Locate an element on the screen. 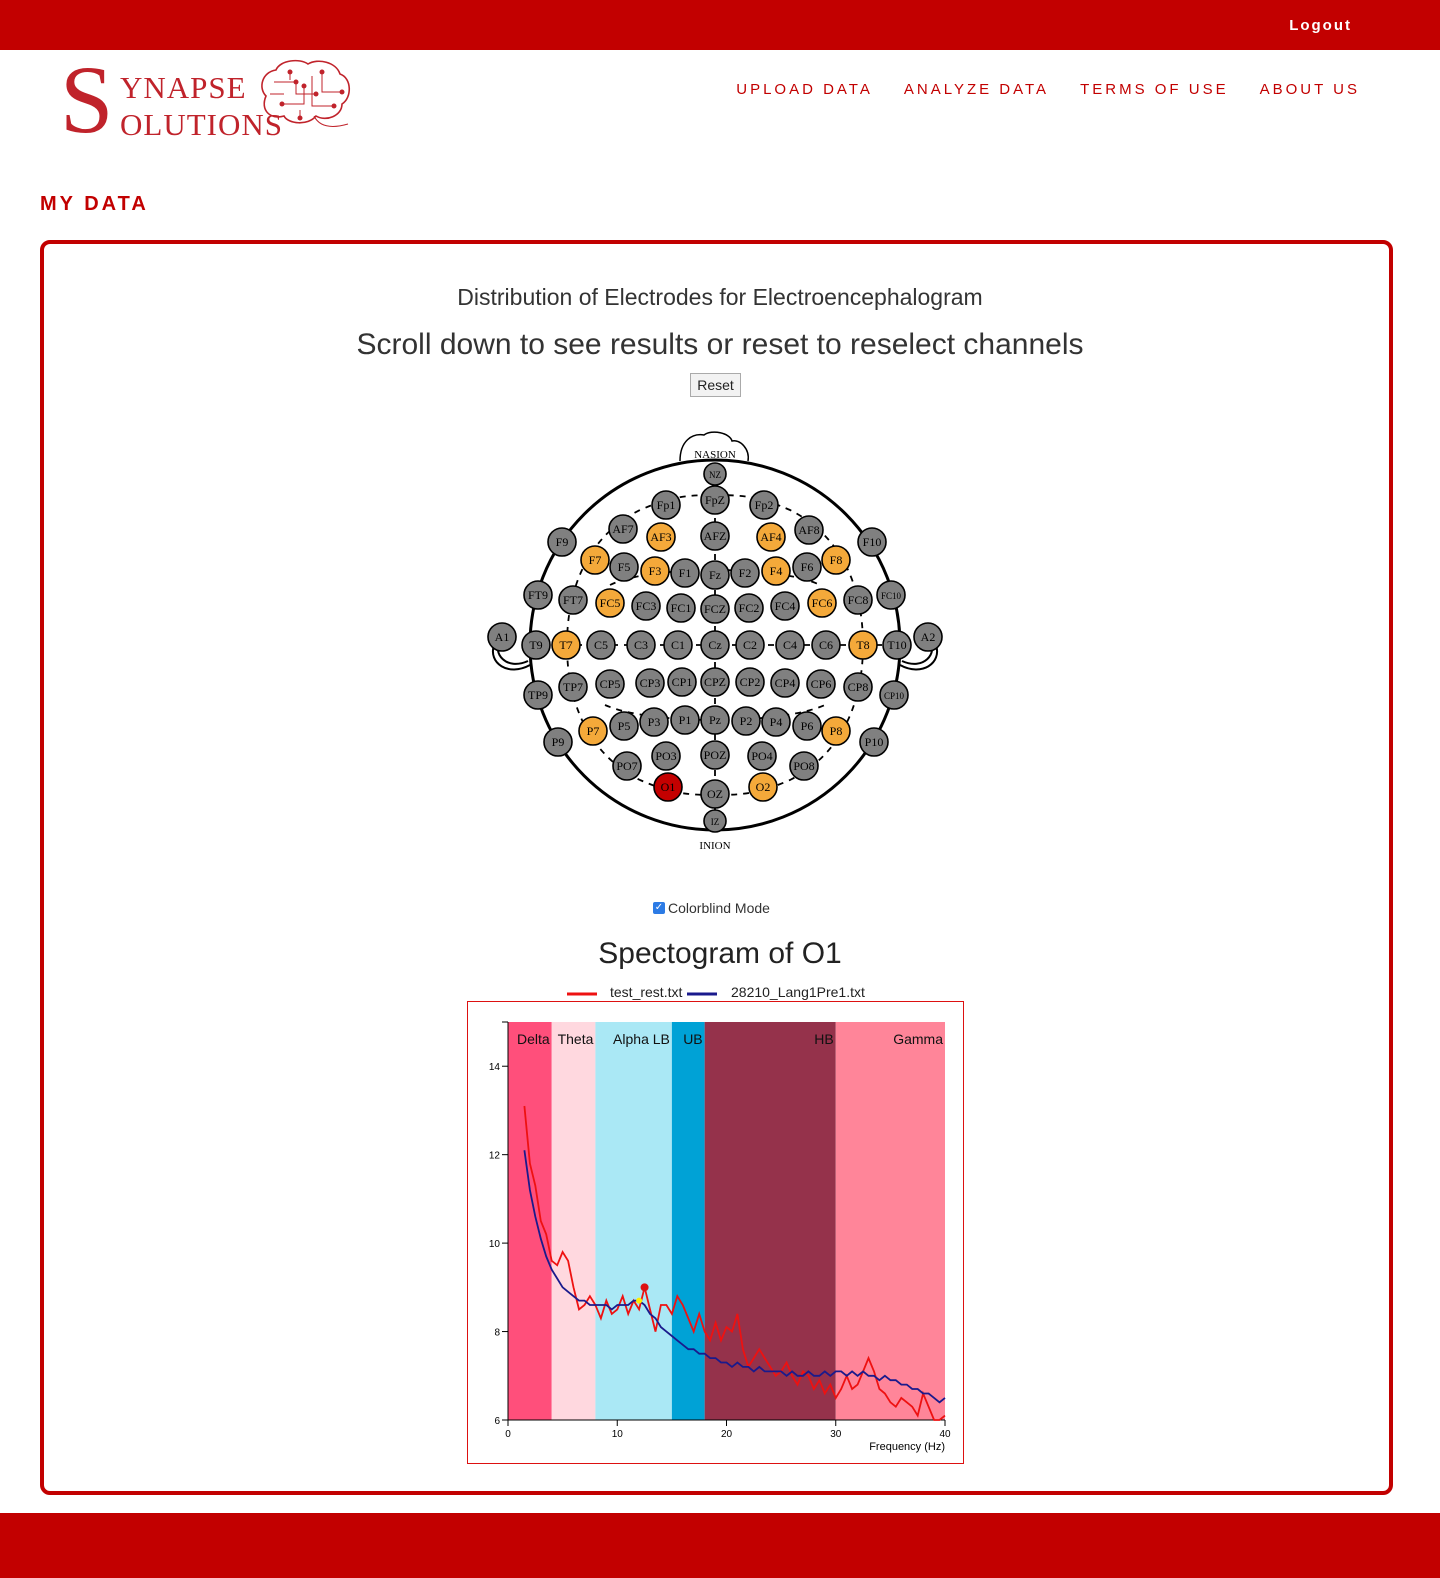  electrode-cpz: CPZ is located at coordinates (715, 682).